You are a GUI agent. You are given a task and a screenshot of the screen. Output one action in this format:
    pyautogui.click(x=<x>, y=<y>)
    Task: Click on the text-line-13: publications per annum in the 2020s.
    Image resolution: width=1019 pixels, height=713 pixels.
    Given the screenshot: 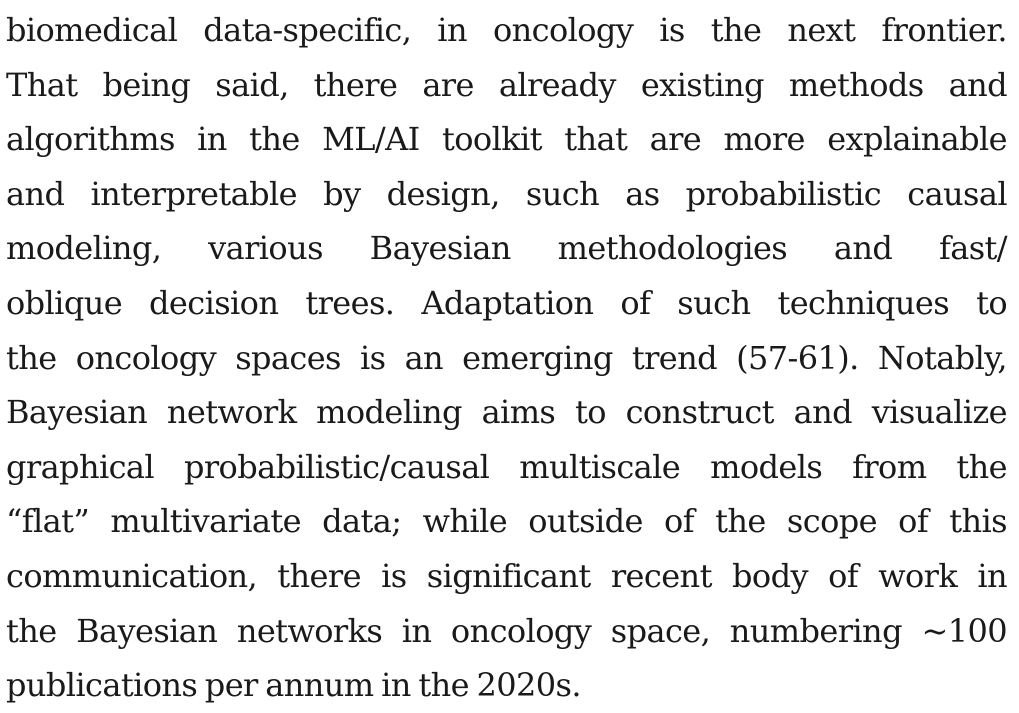 What is the action you would take?
    pyautogui.click(x=294, y=685)
    